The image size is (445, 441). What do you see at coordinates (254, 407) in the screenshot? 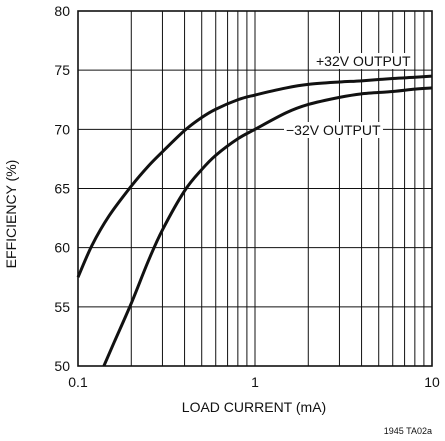
I see `x-axis-title: LOAD CURRENT (mA)` at bounding box center [254, 407].